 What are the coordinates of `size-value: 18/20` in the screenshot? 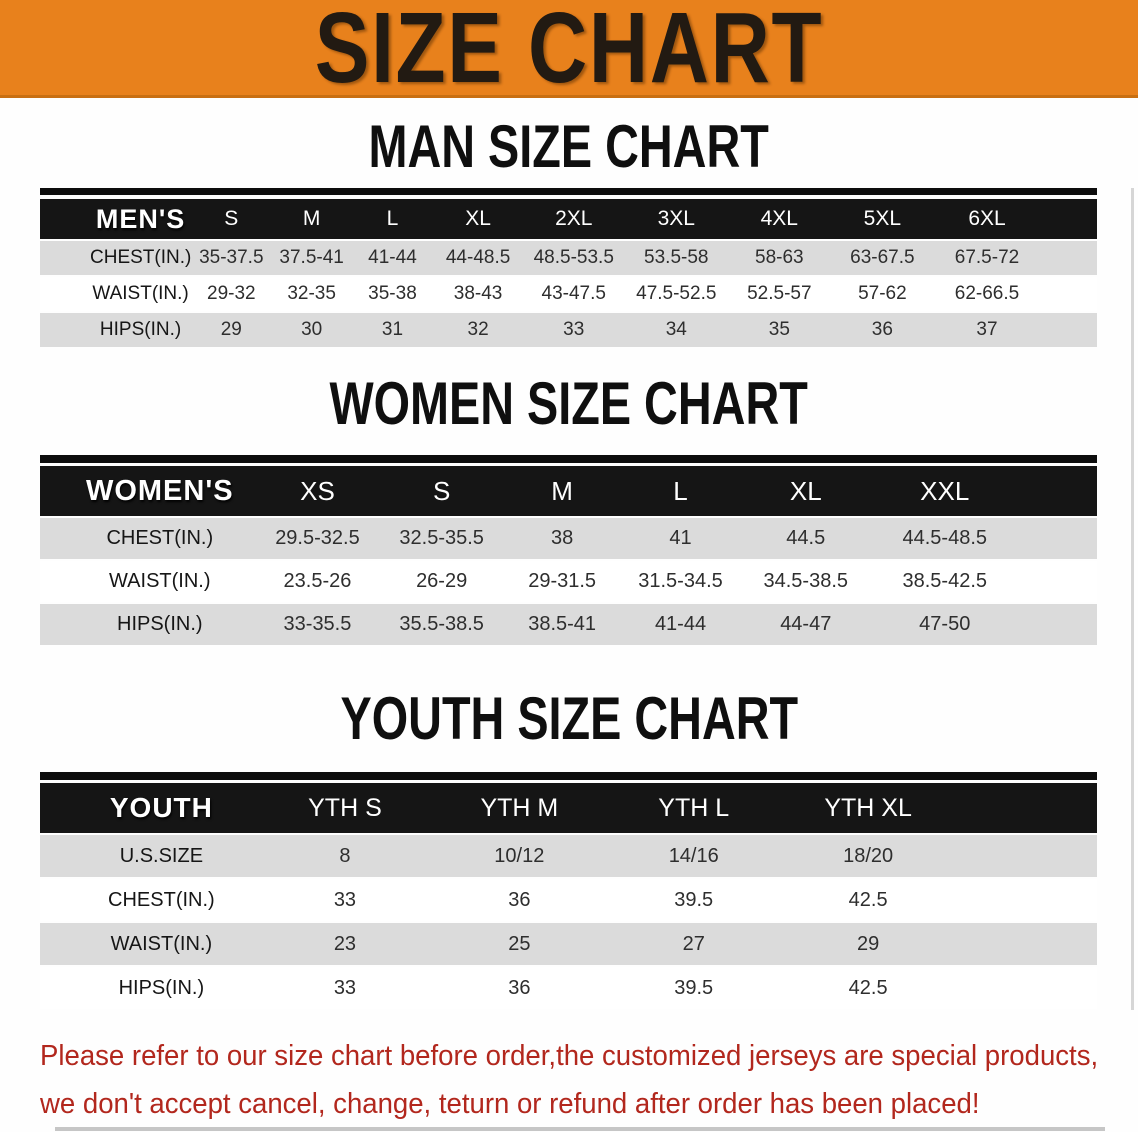 It's located at (868, 856).